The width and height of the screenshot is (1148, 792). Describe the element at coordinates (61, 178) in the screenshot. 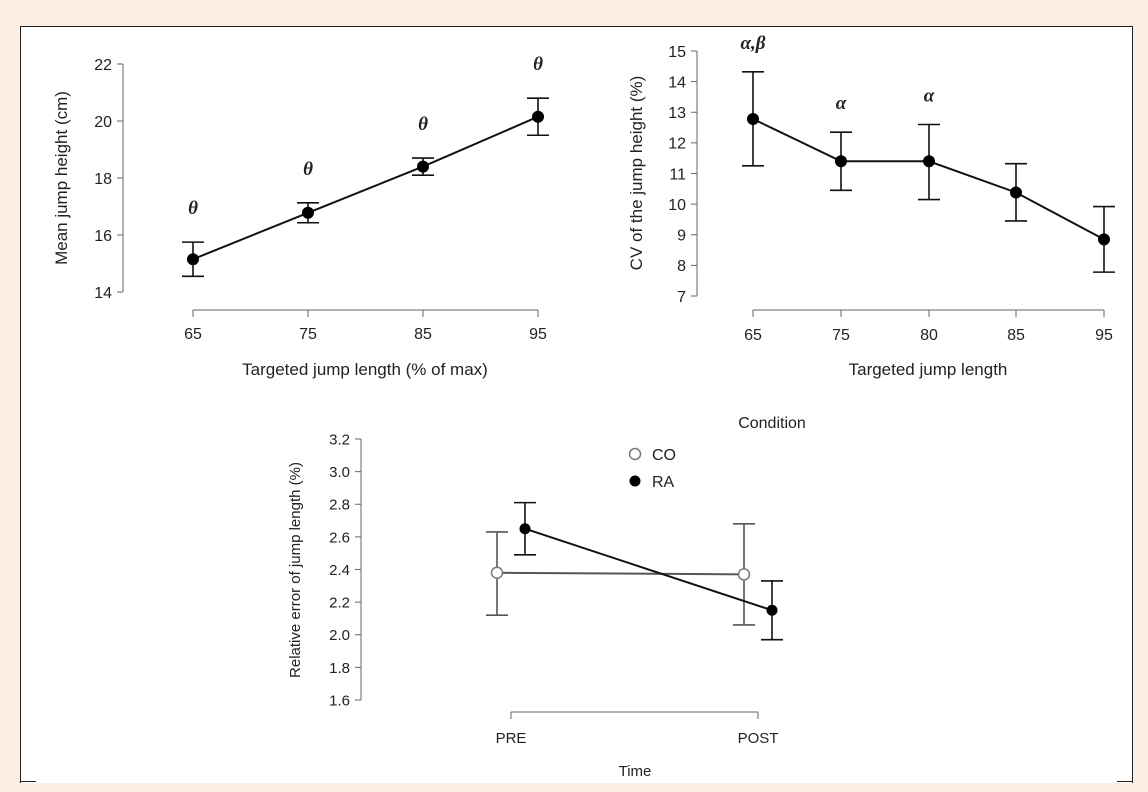

I see `chart1-y-axis-title: Mean jump height (cm)` at that location.